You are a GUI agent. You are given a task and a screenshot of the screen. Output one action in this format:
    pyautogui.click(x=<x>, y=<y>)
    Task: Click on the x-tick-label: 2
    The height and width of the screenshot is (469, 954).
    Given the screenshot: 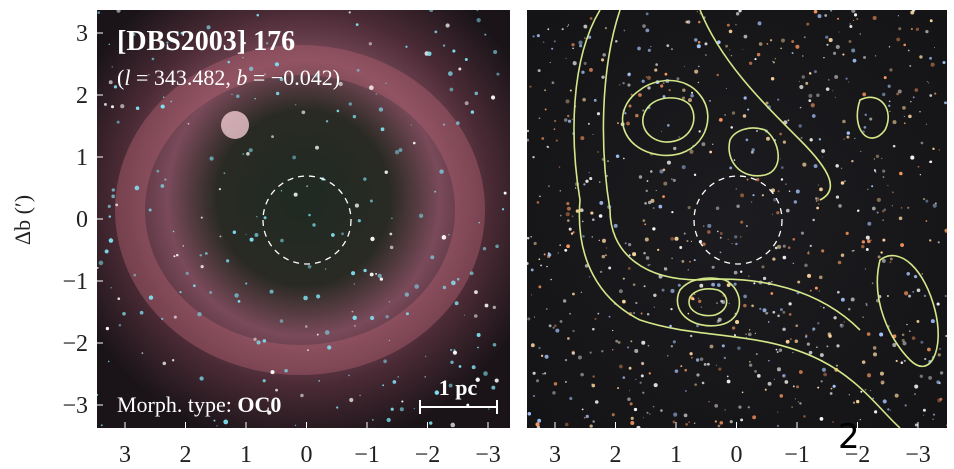 What is the action you would take?
    pyautogui.click(x=186, y=455)
    